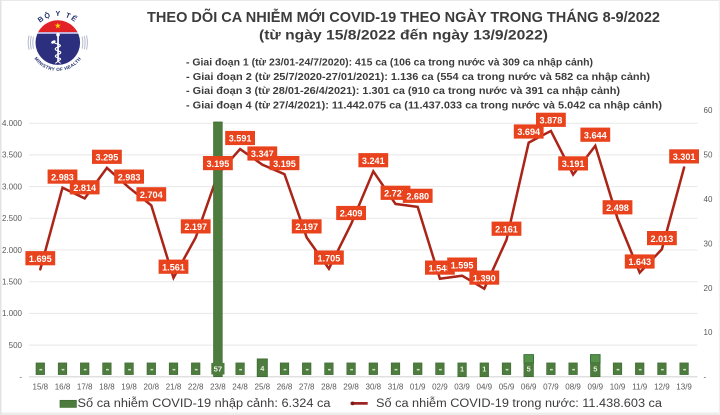 The image size is (720, 415). Describe the element at coordinates (573, 386) in the screenshot. I see `svg-text: 08/9` at that location.